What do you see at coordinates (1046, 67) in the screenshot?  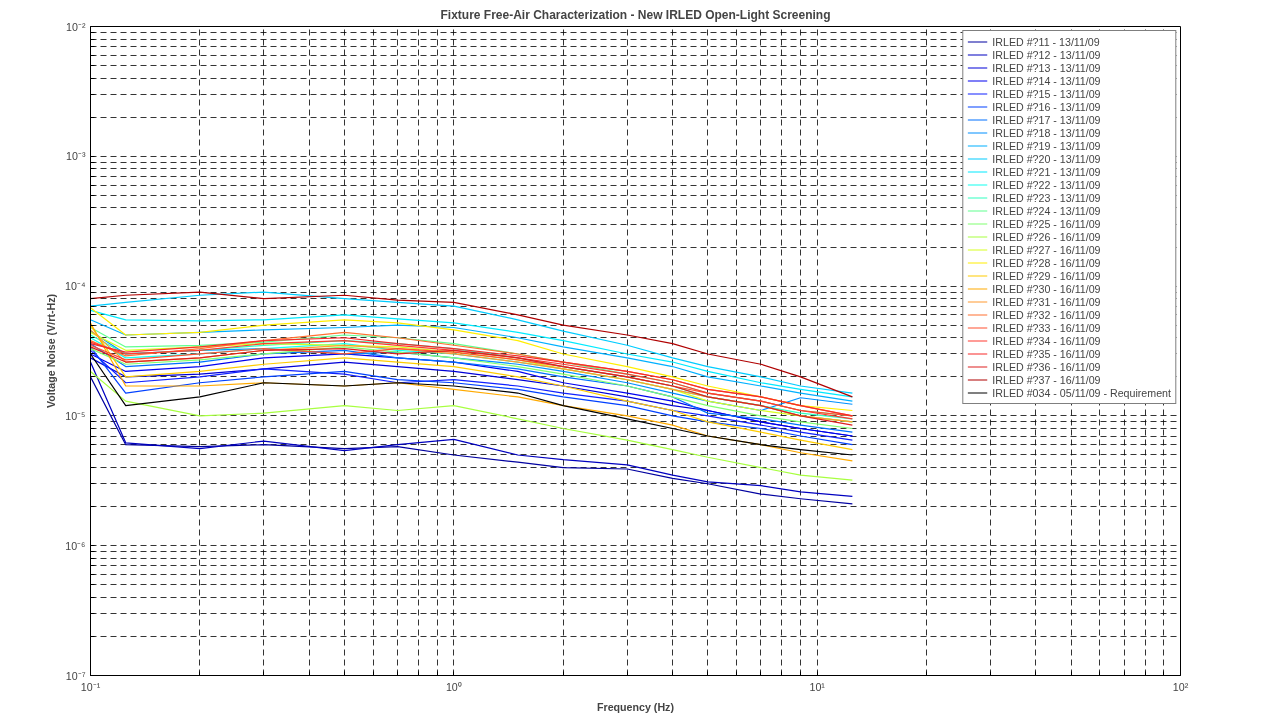 I see `legend-label: IRLED #?13 - 13/11/09` at bounding box center [1046, 67].